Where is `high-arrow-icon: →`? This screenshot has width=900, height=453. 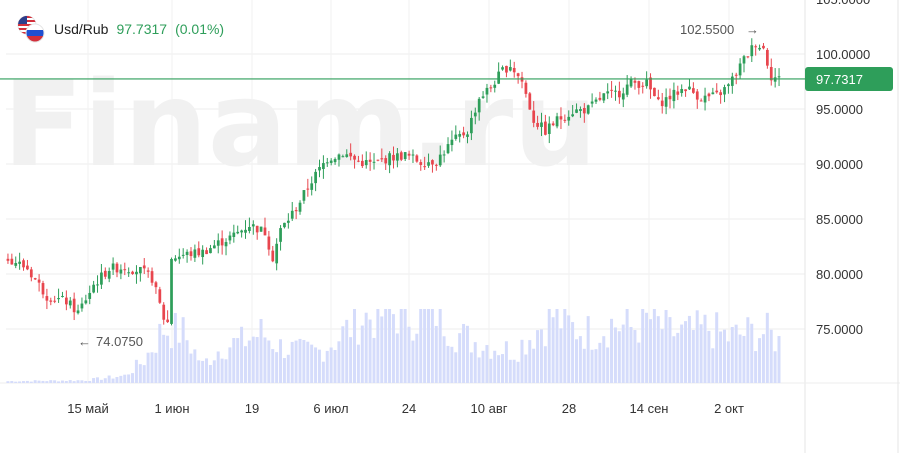 high-arrow-icon: → is located at coordinates (752, 29).